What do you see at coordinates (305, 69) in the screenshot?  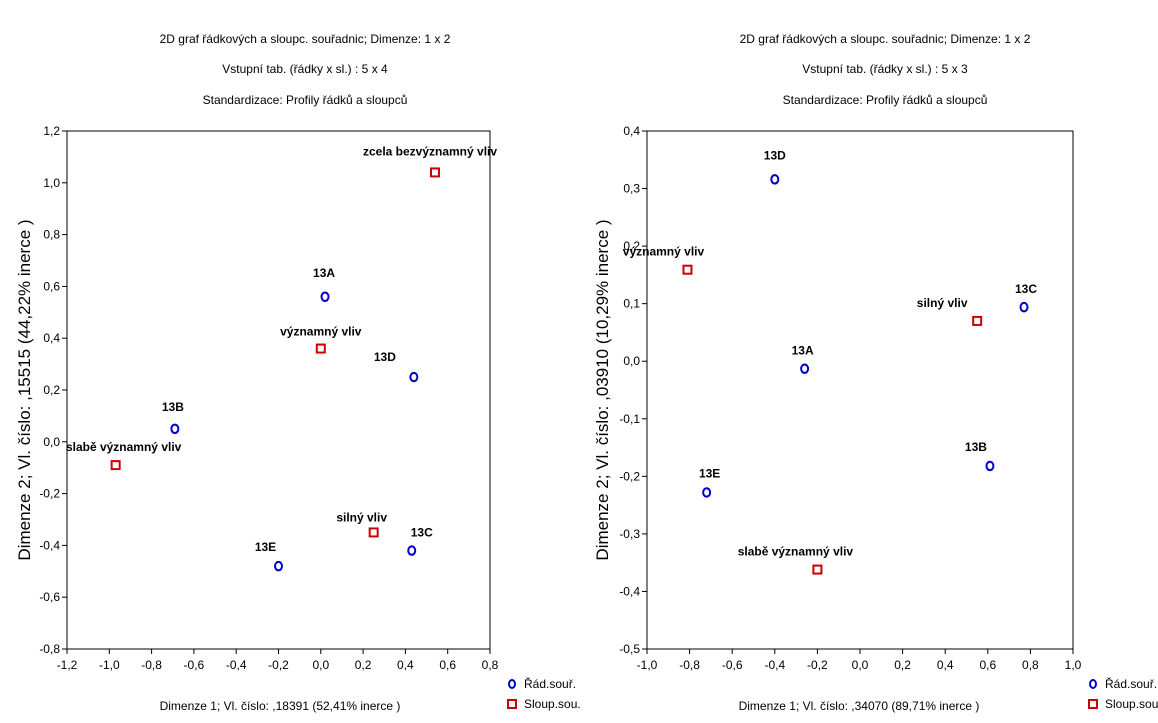 I see `chart-title-line: Vstupní tab. (řádky x sl.) : 5 x 4` at bounding box center [305, 69].